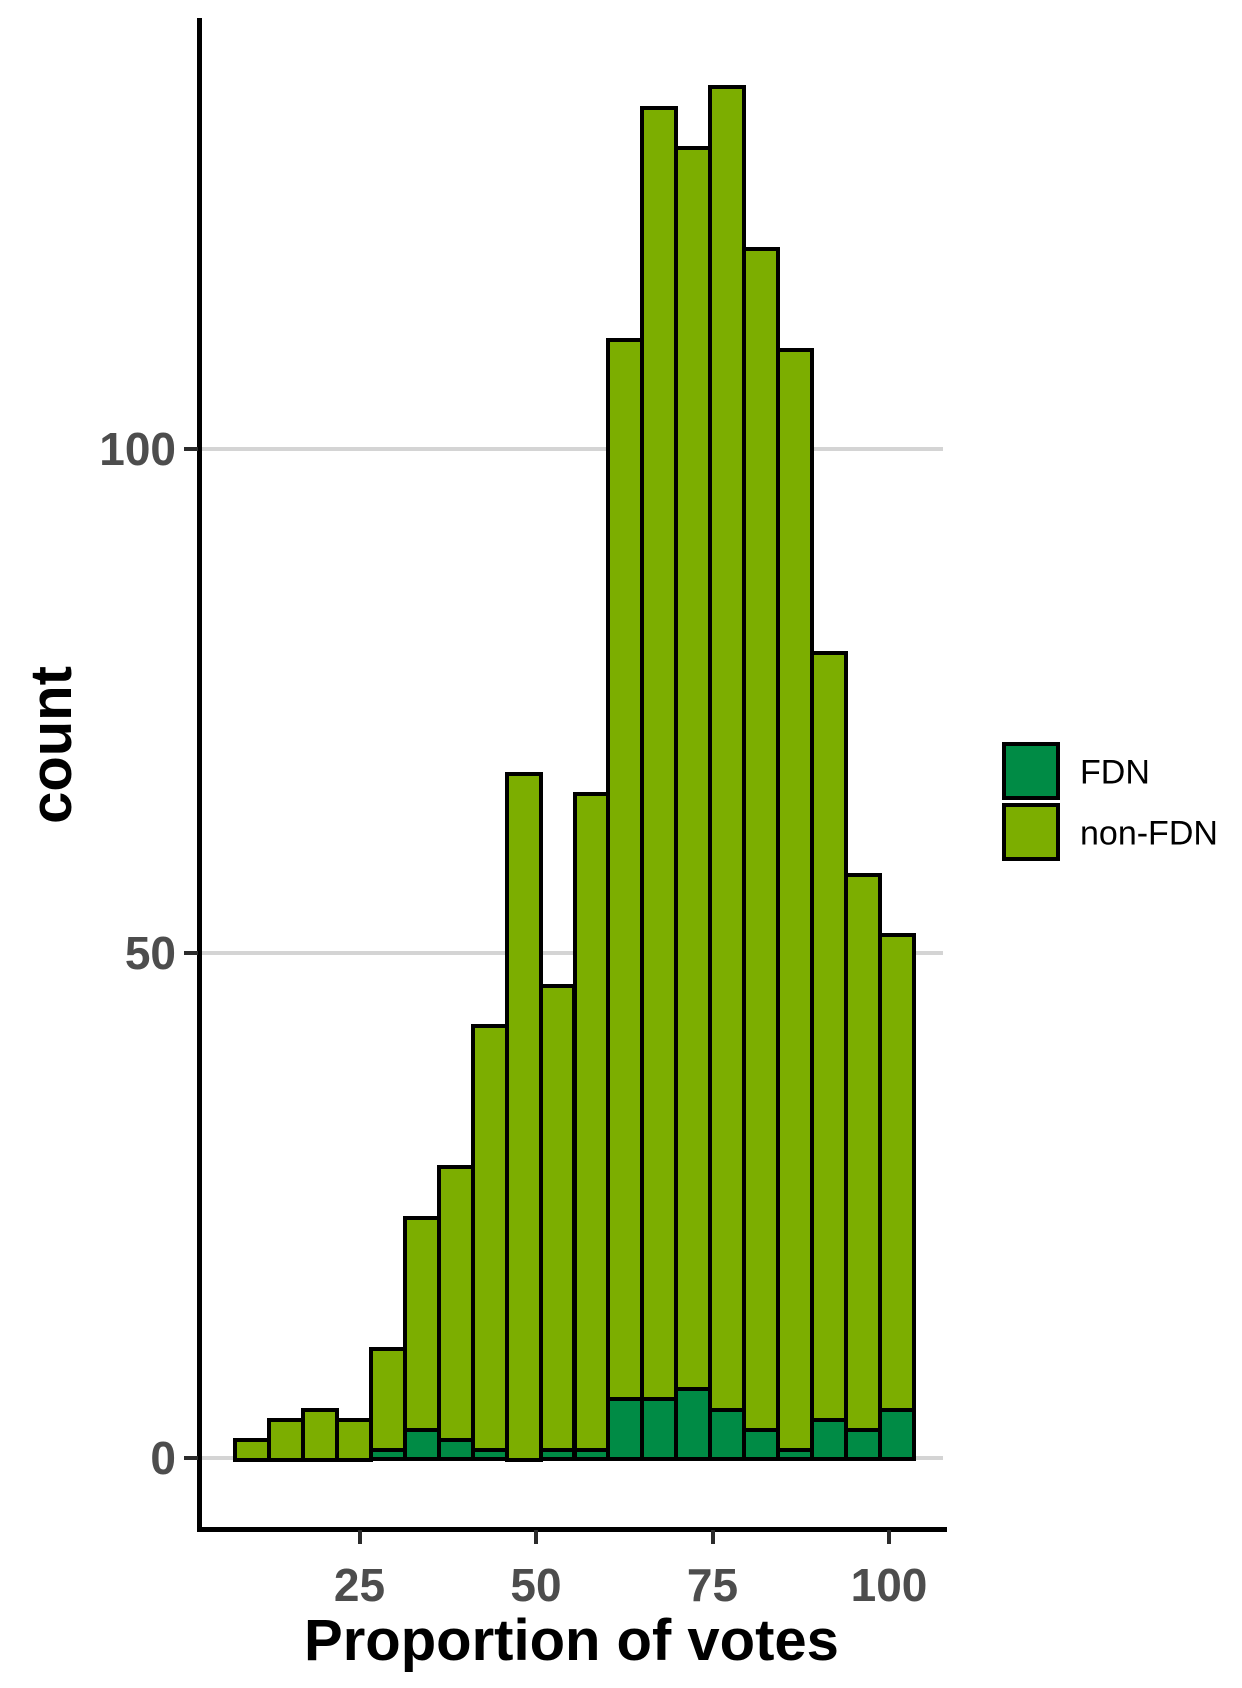 The width and height of the screenshot is (1242, 1688). What do you see at coordinates (1115, 772) in the screenshot?
I see `legend-label: FDN` at bounding box center [1115, 772].